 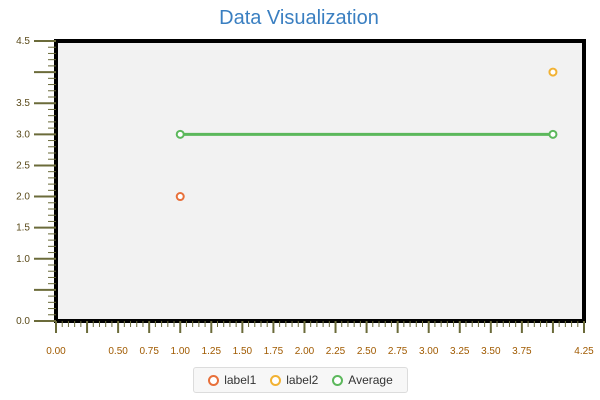 I want to click on x-tick-label: 1.50, so click(x=243, y=351).